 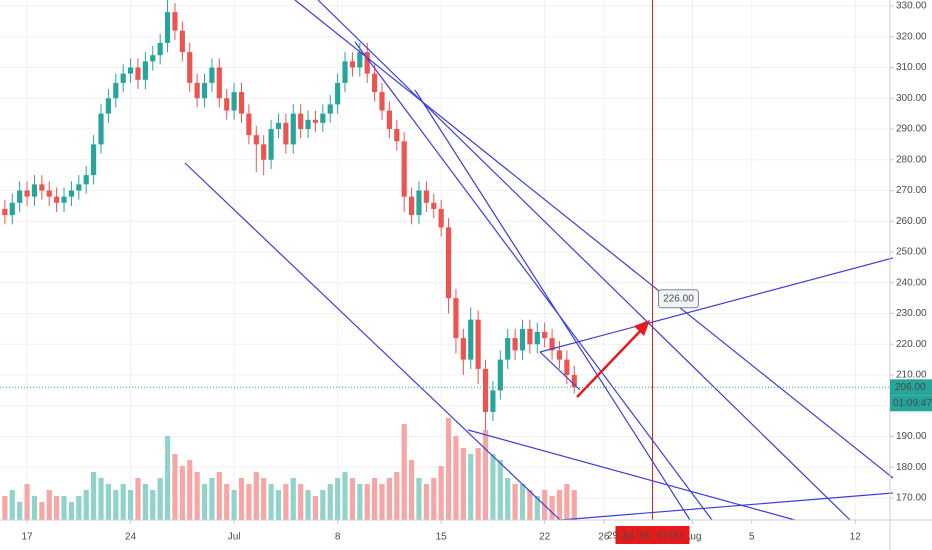 I want to click on last-price-label: 206.00, so click(x=910, y=387).